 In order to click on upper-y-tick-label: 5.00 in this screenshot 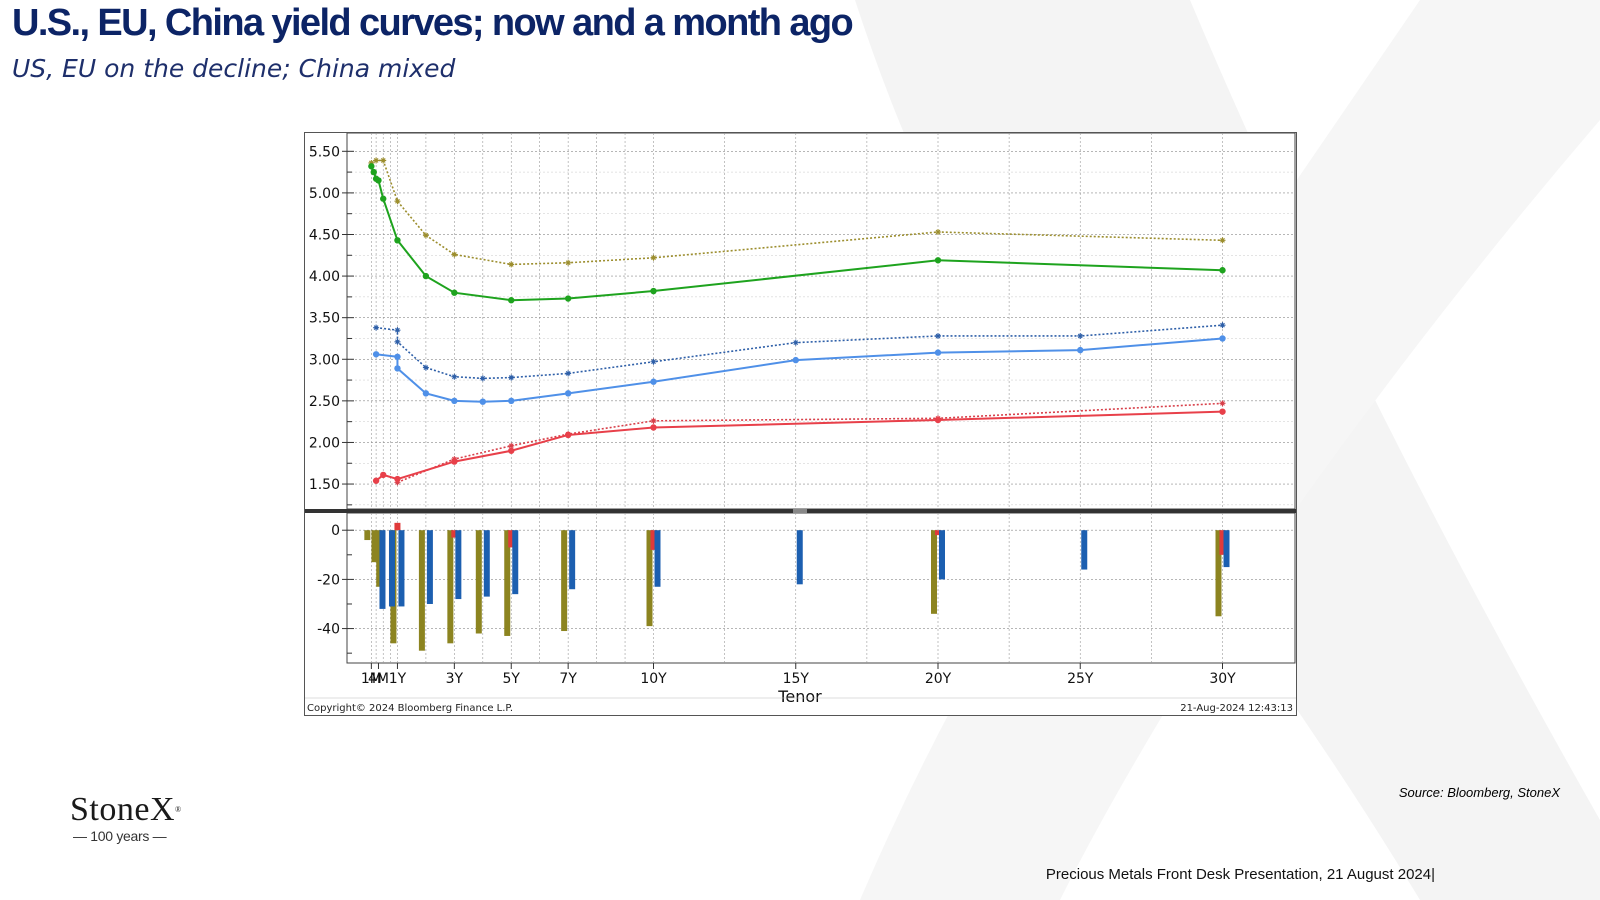, I will do `click(324, 194)`.